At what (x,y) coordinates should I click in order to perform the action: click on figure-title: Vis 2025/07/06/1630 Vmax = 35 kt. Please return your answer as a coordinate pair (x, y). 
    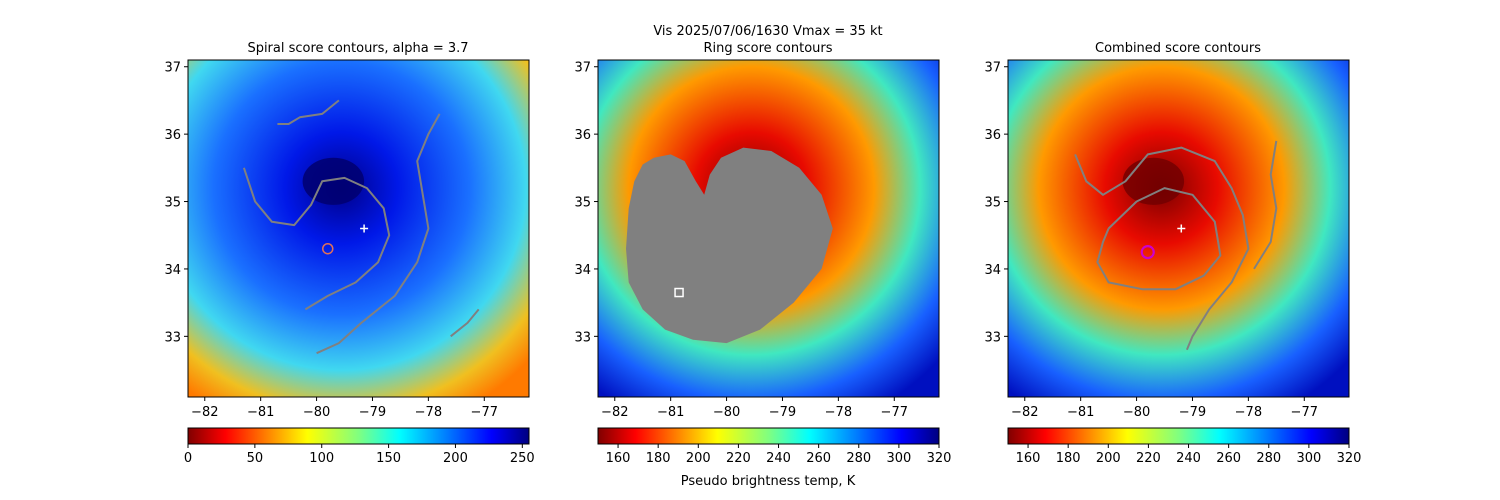
    Looking at the image, I should click on (767, 31).